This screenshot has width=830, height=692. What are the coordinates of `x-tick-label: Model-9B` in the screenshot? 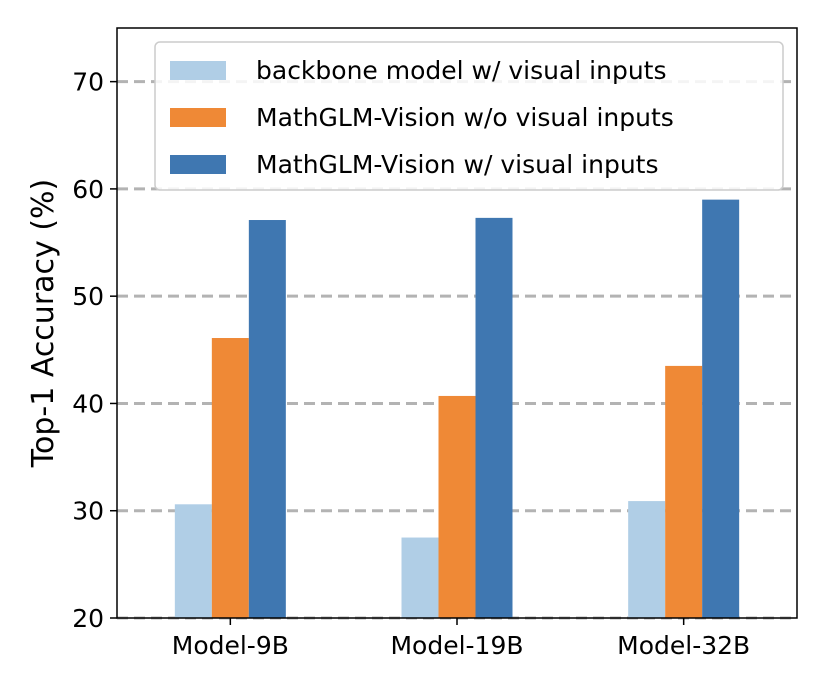 It's located at (230, 645).